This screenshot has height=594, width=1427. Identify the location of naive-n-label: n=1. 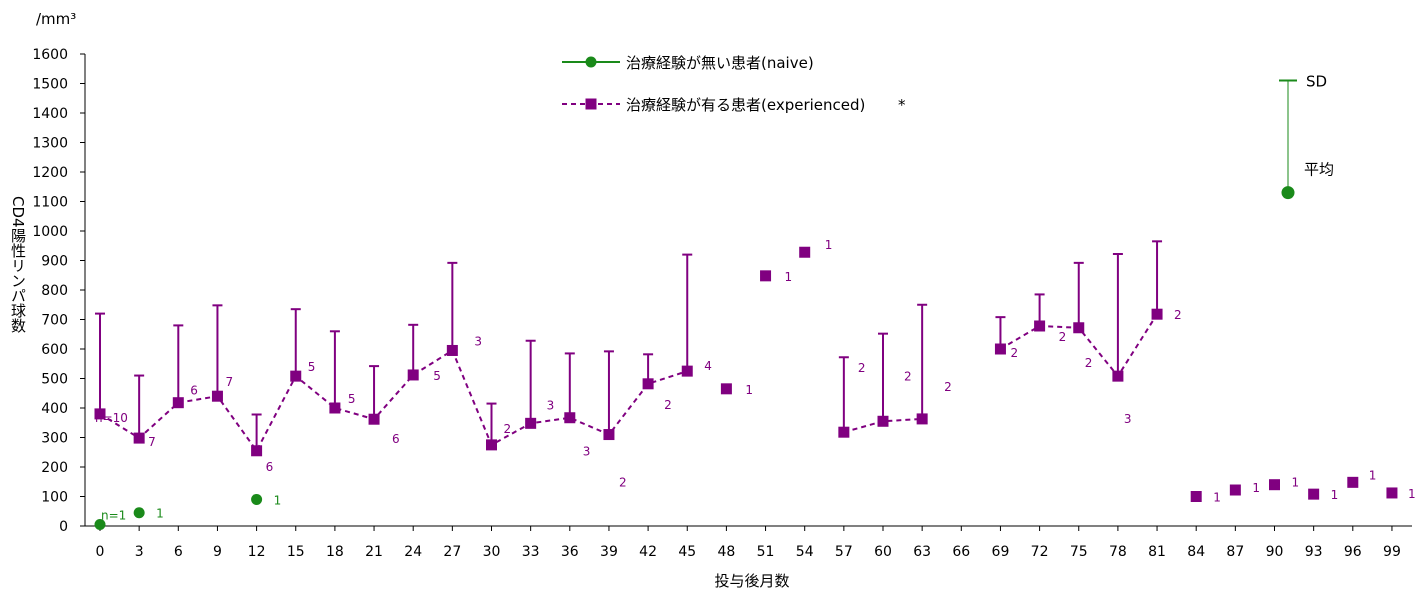
(113, 516).